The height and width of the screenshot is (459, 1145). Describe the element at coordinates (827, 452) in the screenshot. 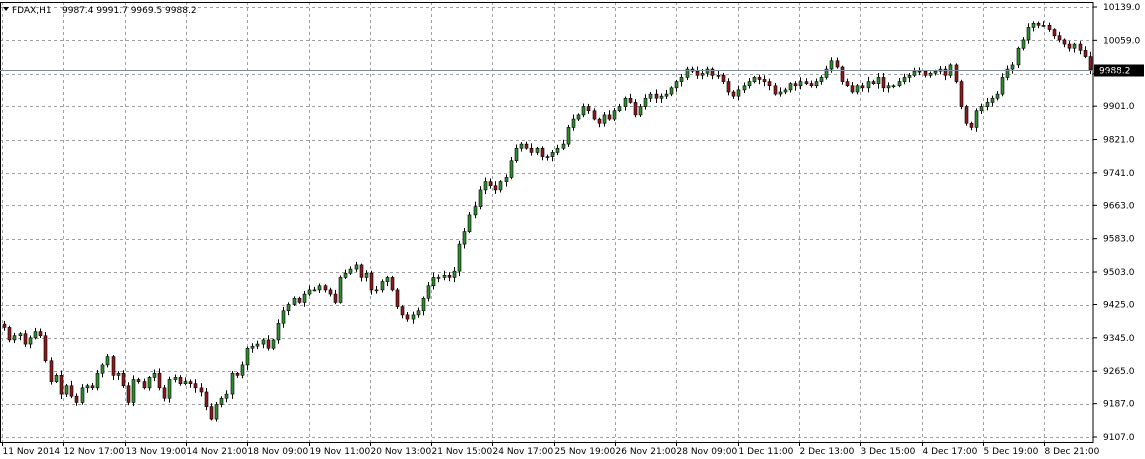

I see `x-tick-label: 2 Dec 13:00` at that location.